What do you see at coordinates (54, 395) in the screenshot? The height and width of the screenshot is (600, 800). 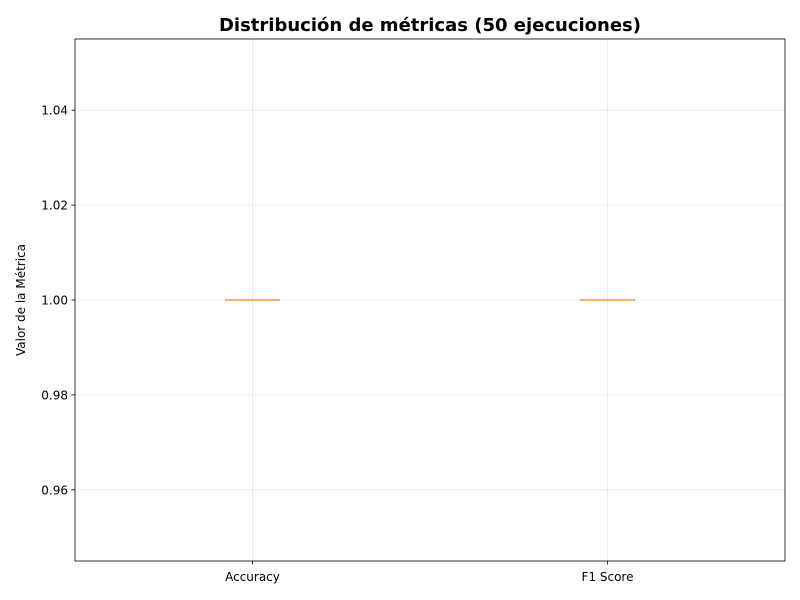 I see `y-tick-label: 0.98` at bounding box center [54, 395].